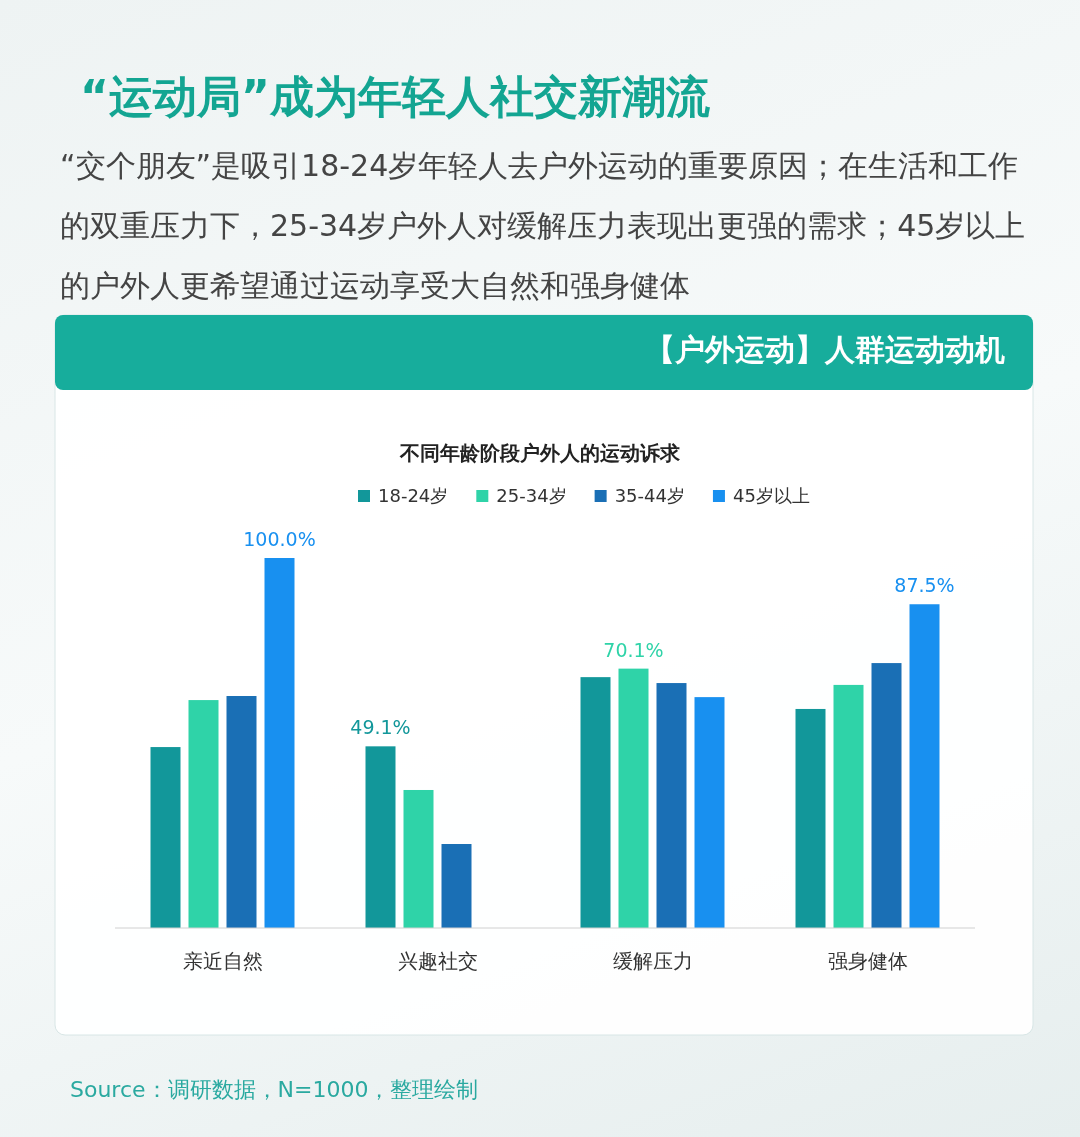  I want to click on legend-label: 18-24岁, so click(413, 495).